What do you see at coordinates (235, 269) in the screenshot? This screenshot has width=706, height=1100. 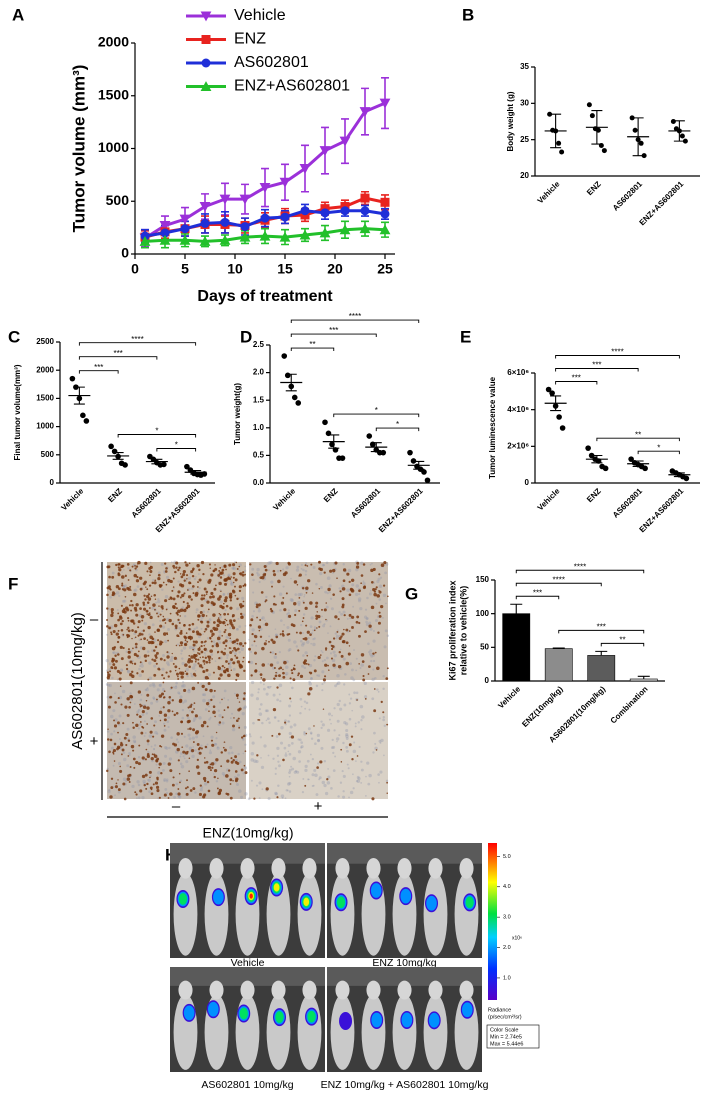 I see `x-tick-label: 10` at bounding box center [235, 269].